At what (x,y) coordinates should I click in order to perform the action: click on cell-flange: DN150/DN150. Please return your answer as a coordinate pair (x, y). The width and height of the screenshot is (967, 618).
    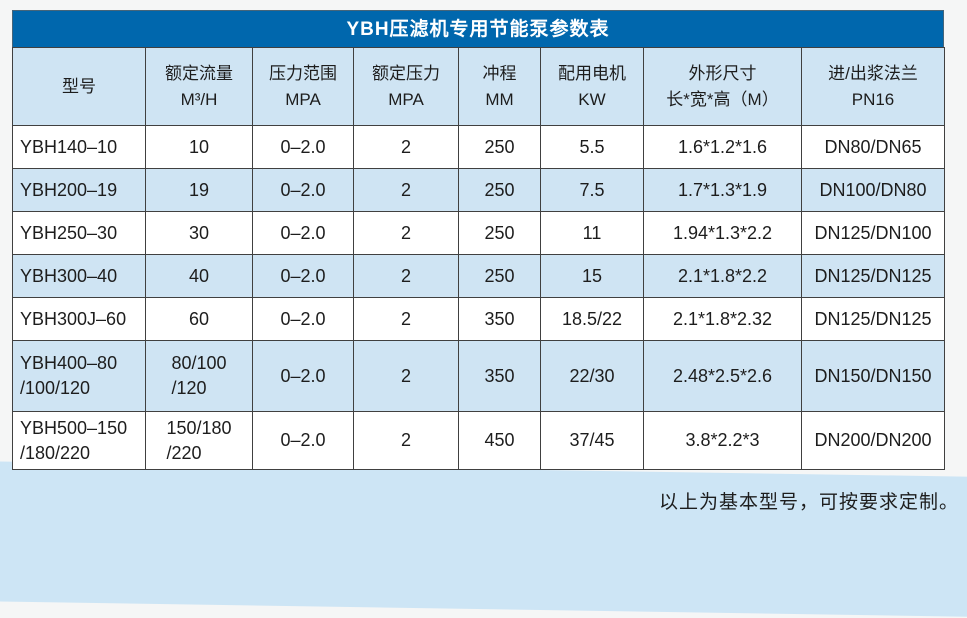
    Looking at the image, I should click on (873, 376).